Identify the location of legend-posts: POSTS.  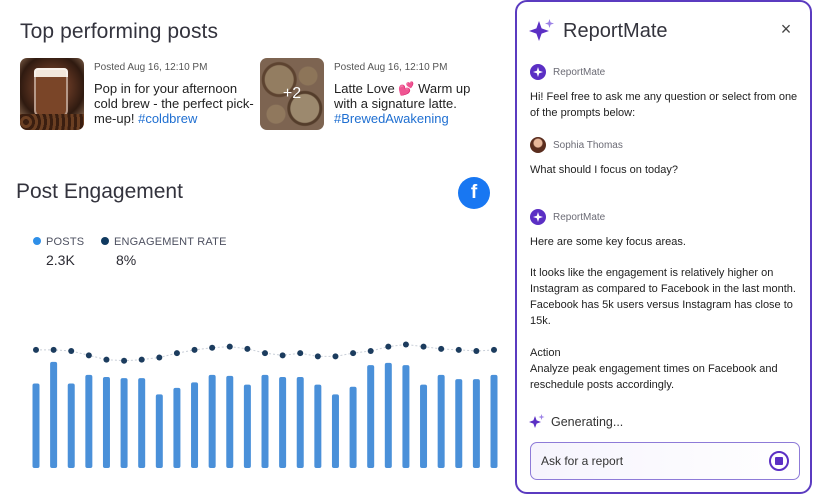
(58, 242).